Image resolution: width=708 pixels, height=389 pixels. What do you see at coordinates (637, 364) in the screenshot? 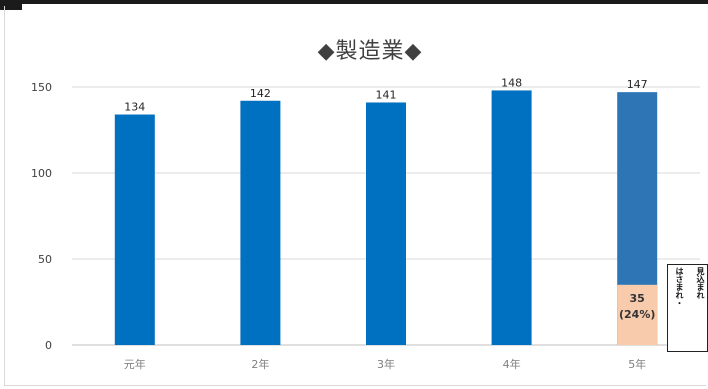
I see `x-tick-label: 5年` at bounding box center [637, 364].